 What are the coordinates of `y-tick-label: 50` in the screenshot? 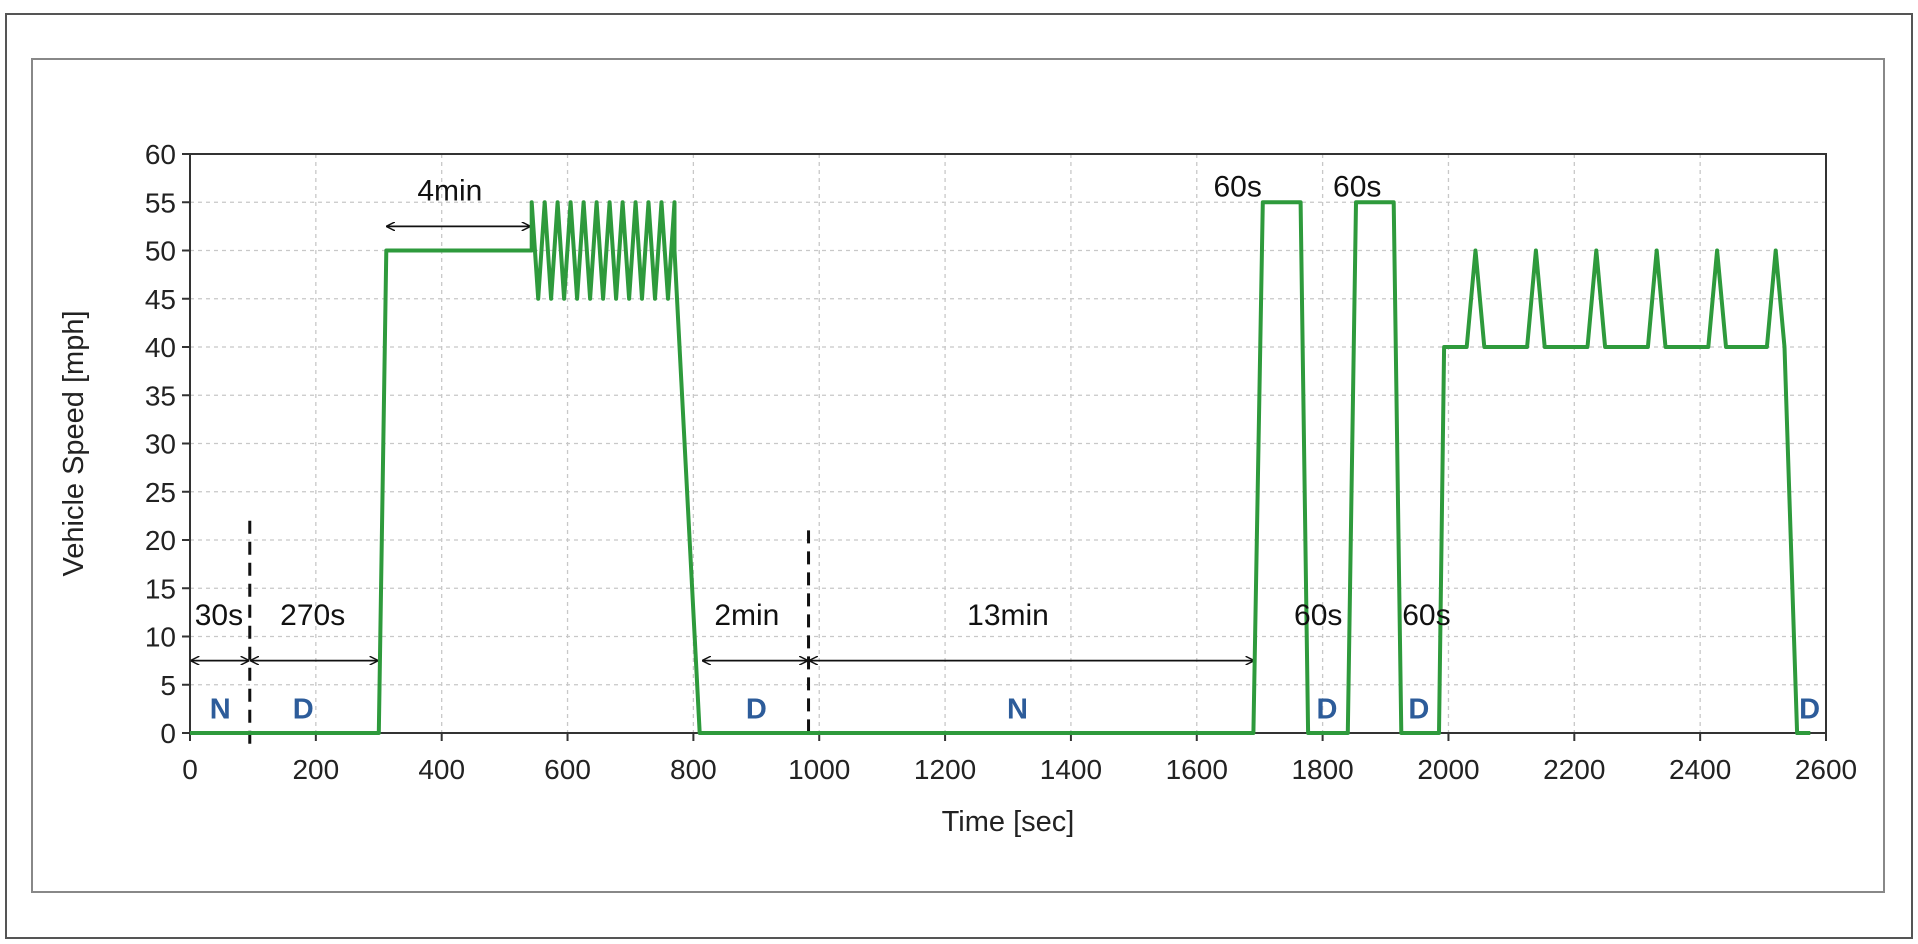 It's located at (160, 251).